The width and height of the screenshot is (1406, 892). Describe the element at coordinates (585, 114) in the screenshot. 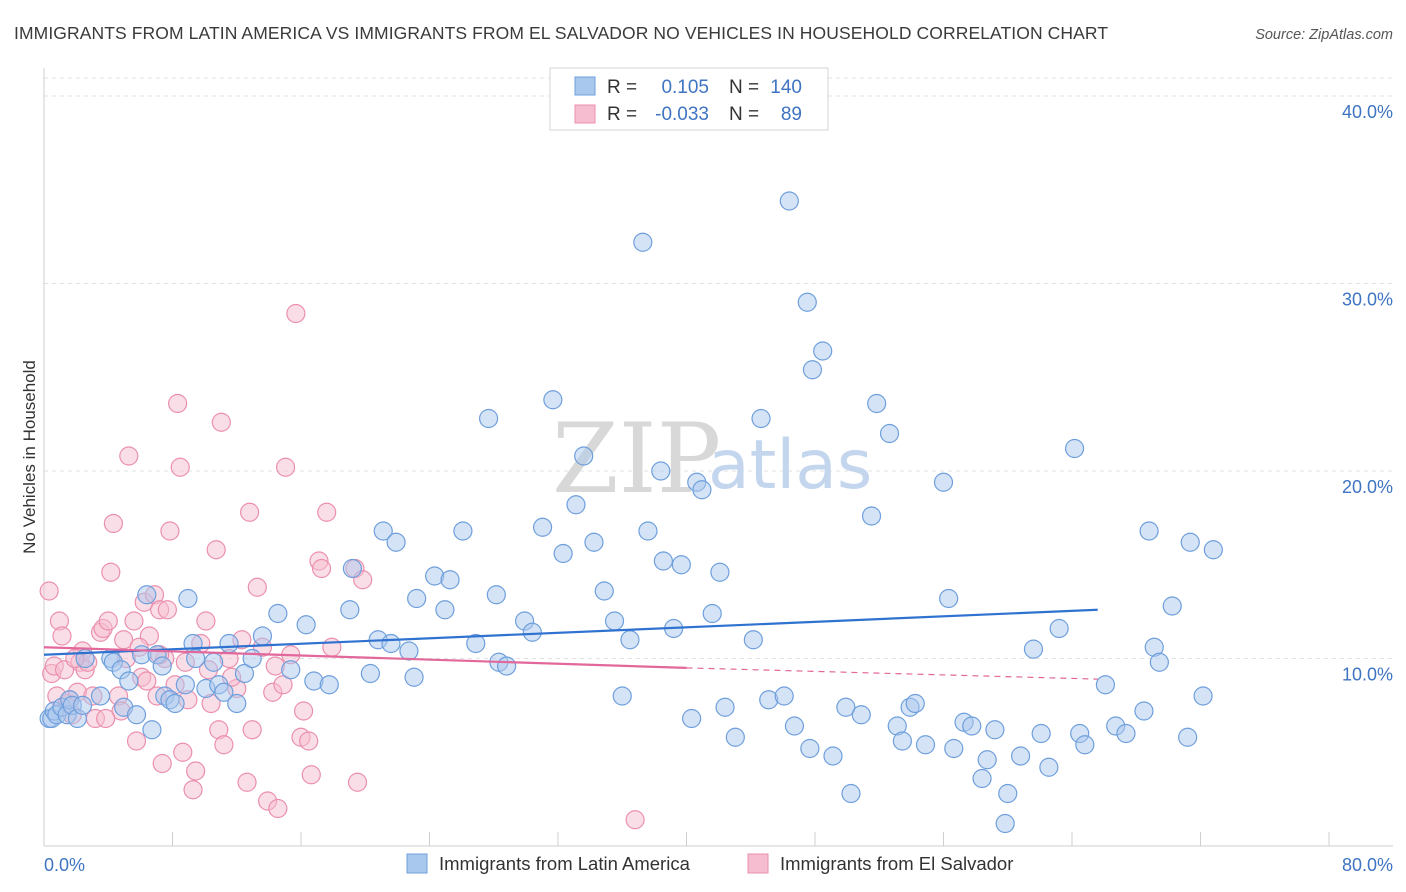

I see `legend-swatch-pink` at that location.